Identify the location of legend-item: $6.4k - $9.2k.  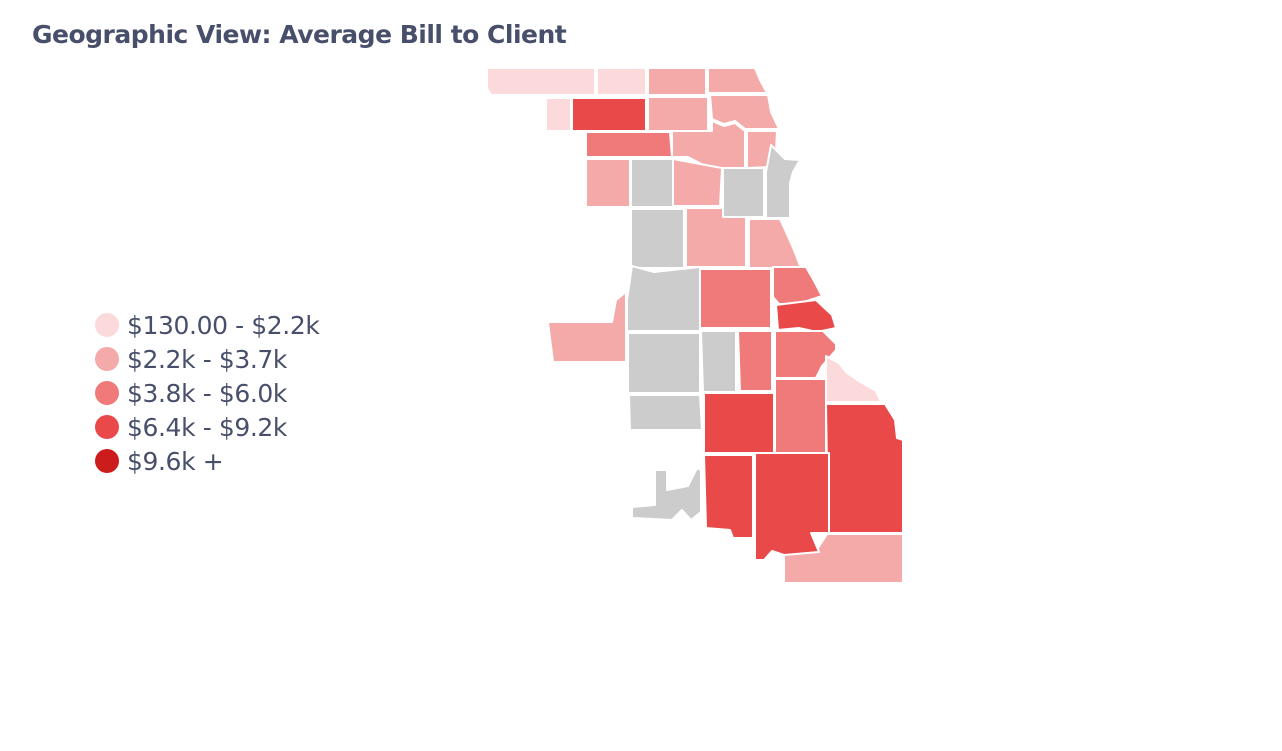
(207, 427).